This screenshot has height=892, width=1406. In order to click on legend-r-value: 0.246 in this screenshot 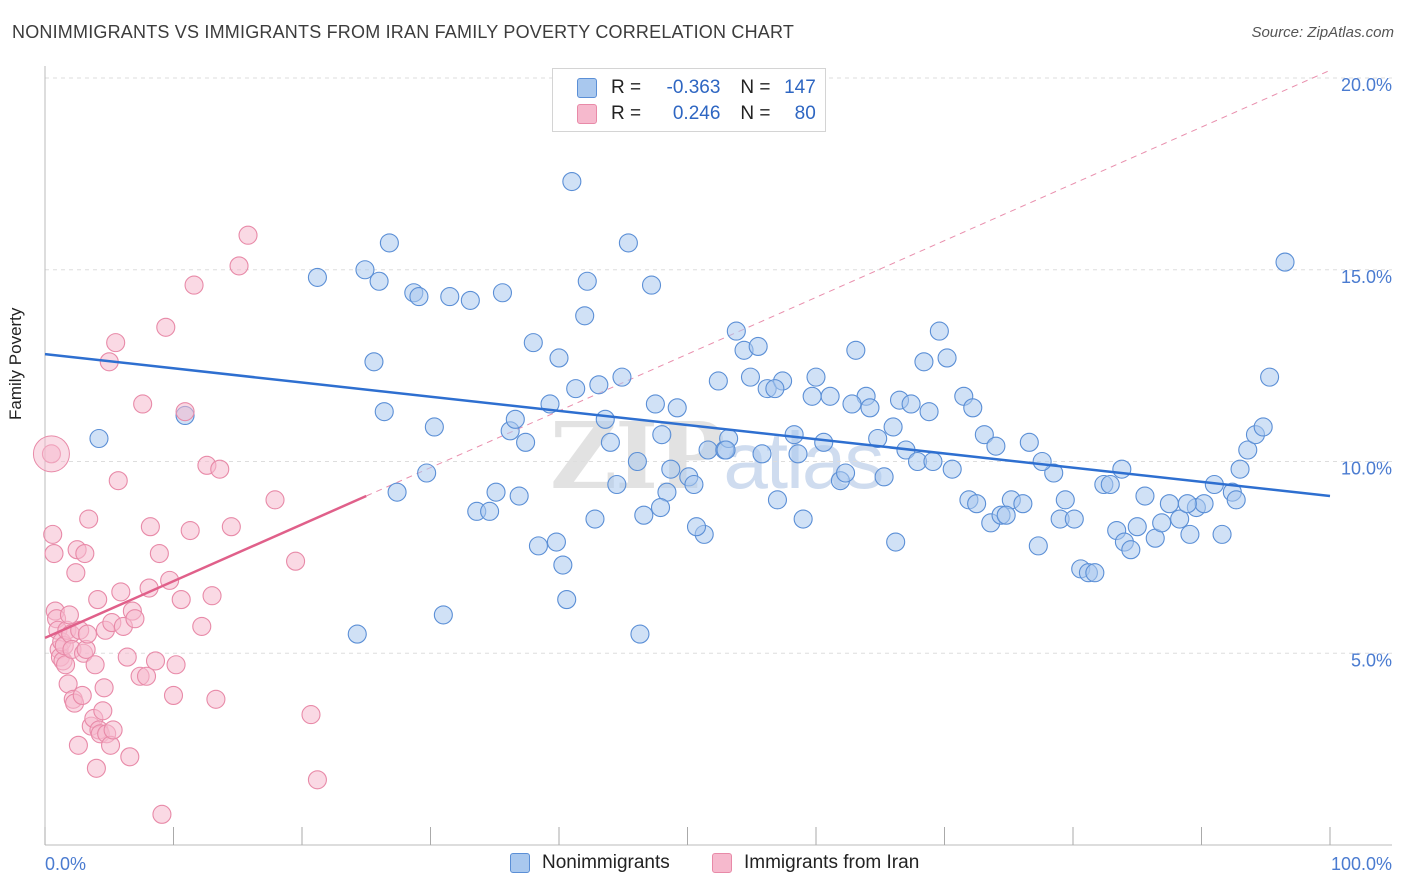, I will do `click(696, 113)`.